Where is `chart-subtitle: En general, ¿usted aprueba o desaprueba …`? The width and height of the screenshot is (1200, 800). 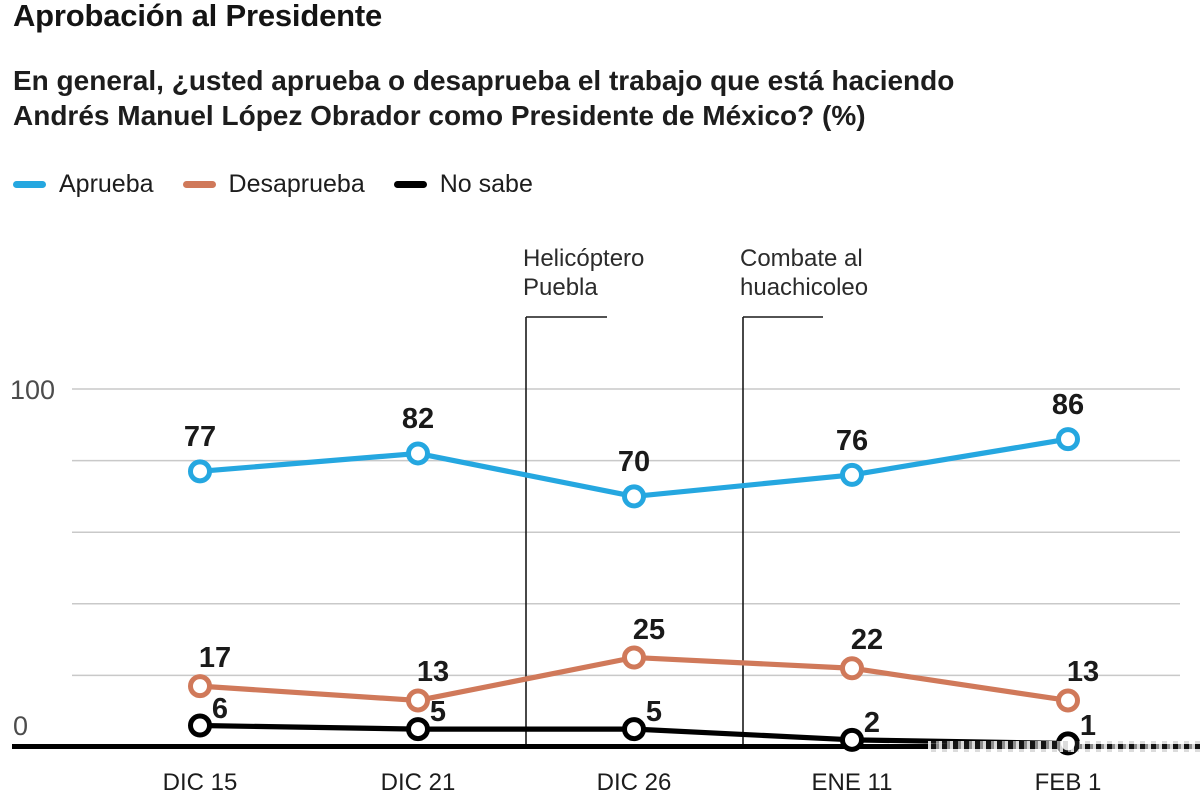
chart-subtitle: En general, ¿usted aprueba o desaprueba … is located at coordinates (483, 98).